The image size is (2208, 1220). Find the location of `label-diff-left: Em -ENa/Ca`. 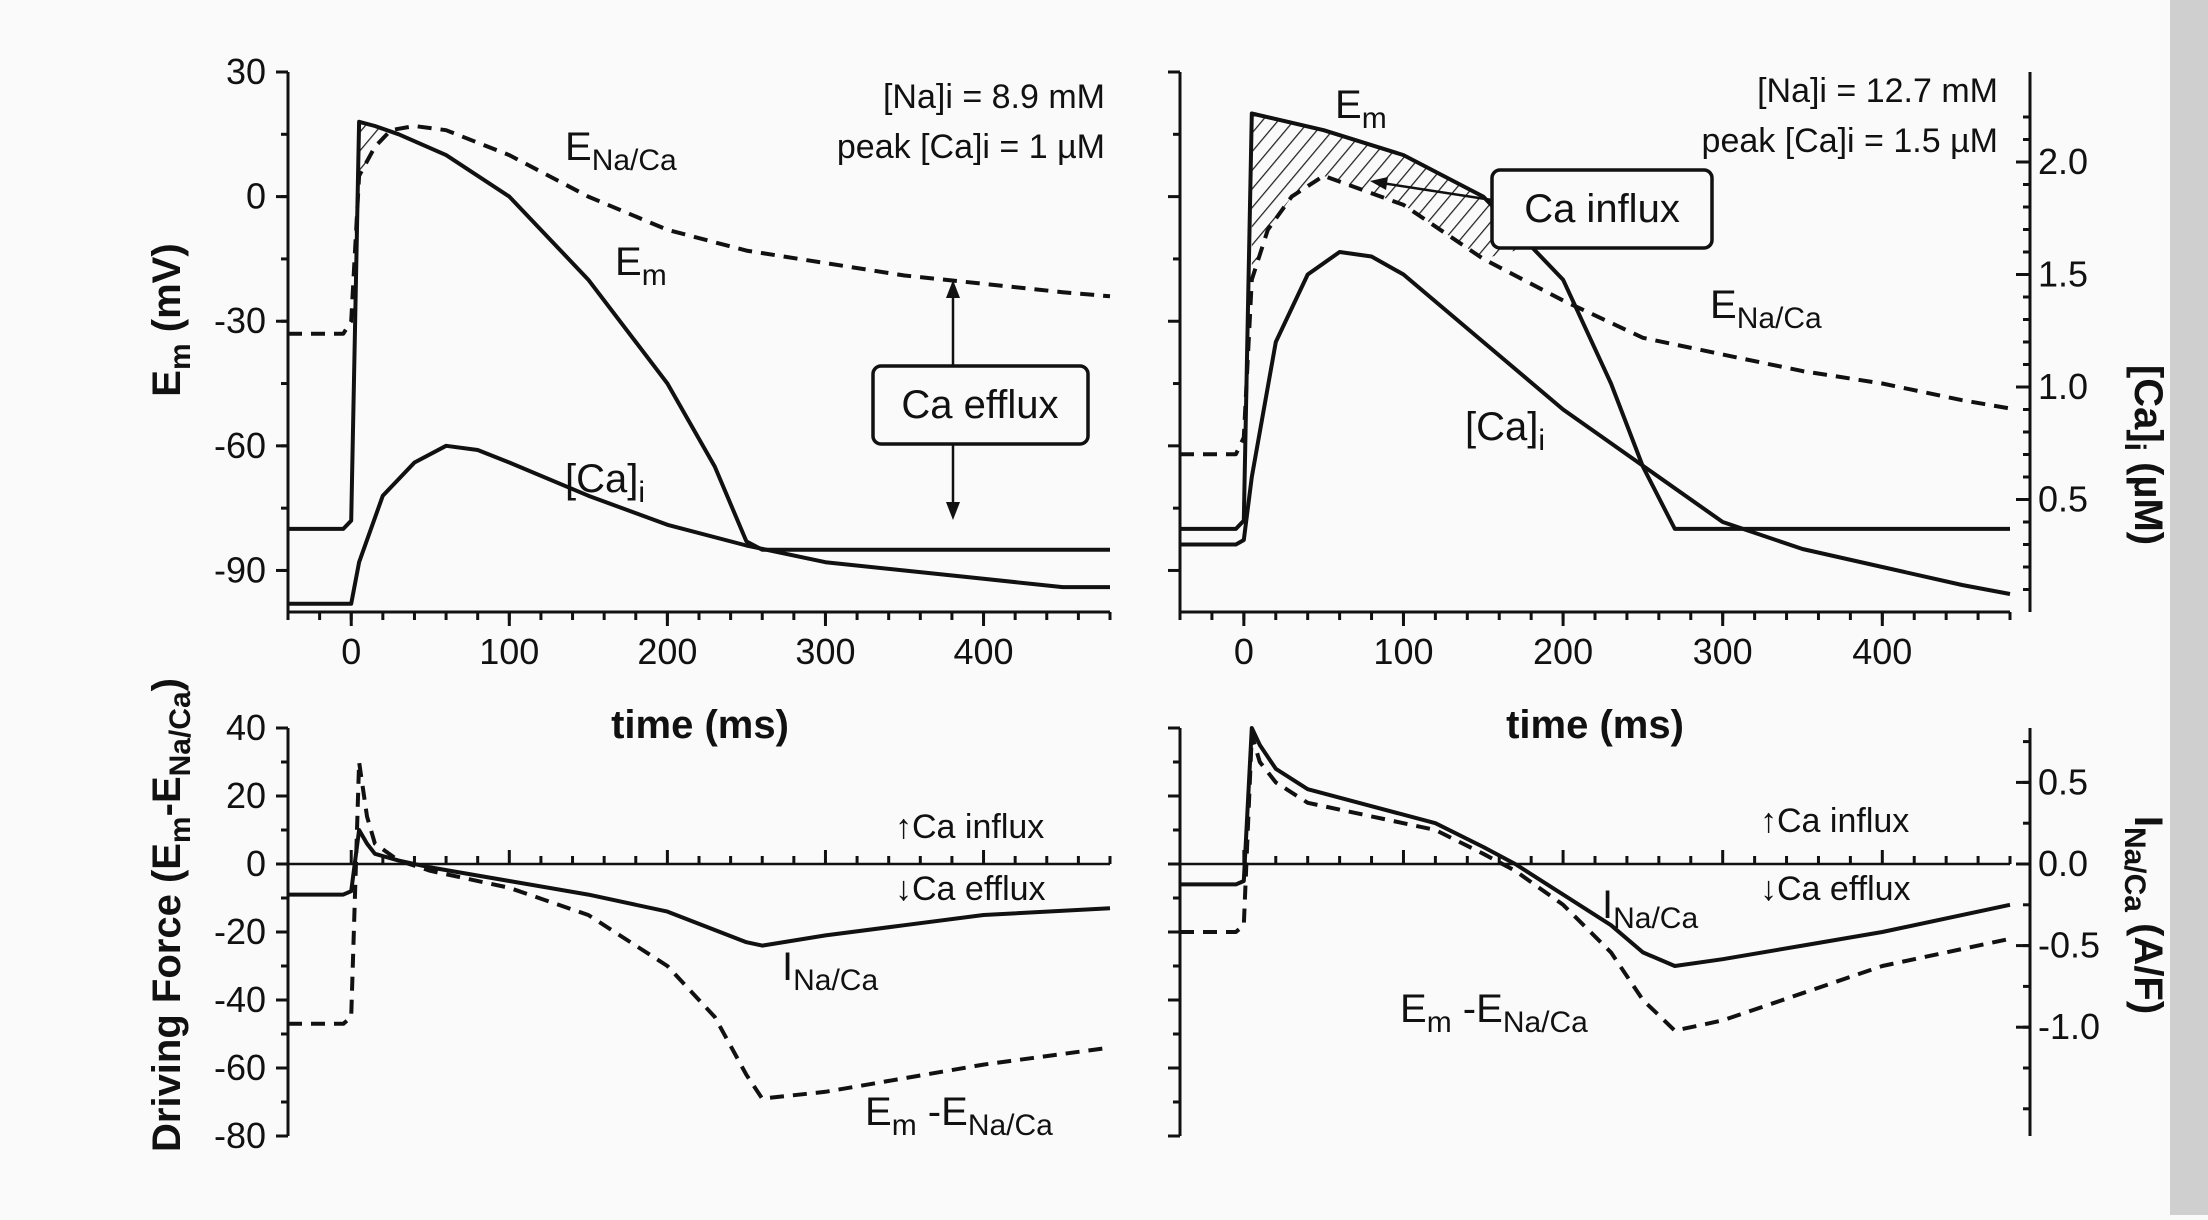

label-diff-left: Em -ENa/Ca is located at coordinates (959, 1116).